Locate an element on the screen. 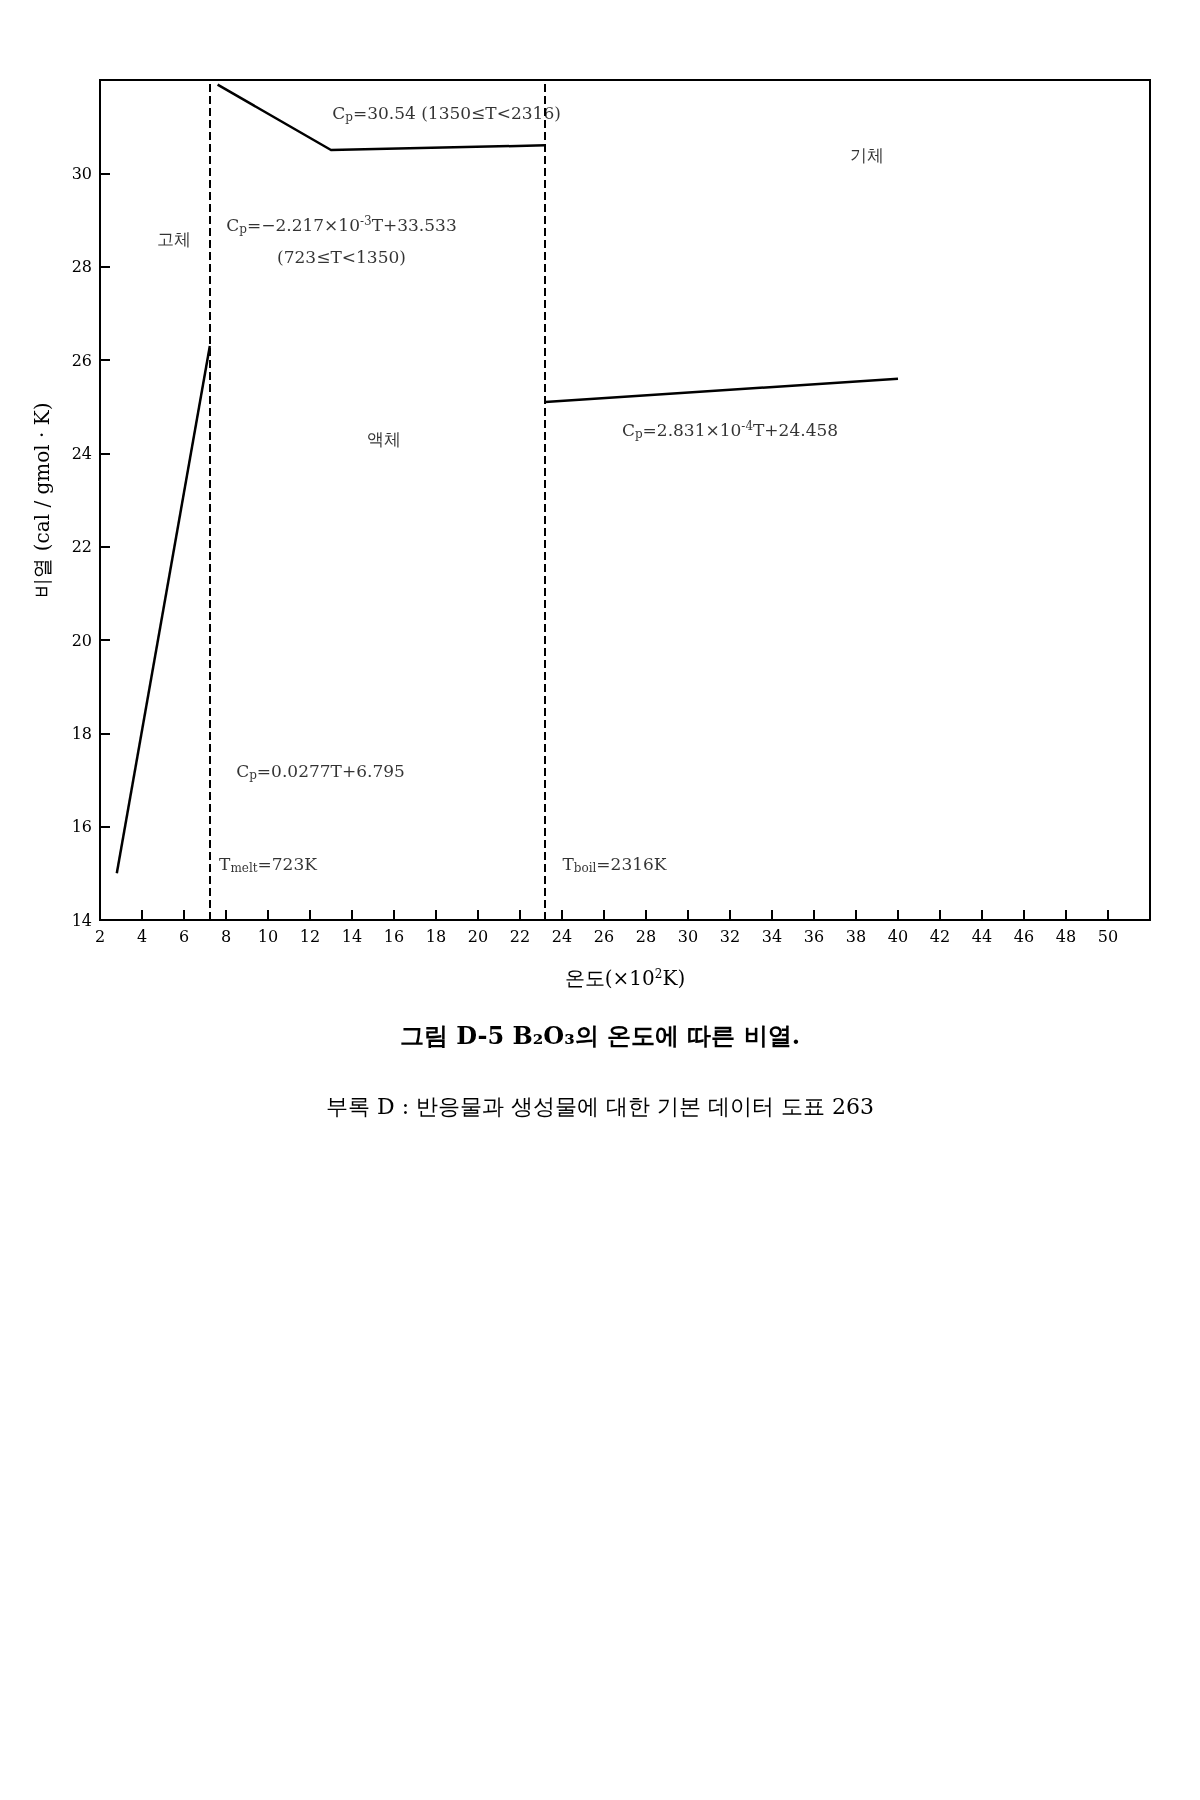 This screenshot has width=1200, height=1800. x-tick-label: 12 is located at coordinates (310, 936).